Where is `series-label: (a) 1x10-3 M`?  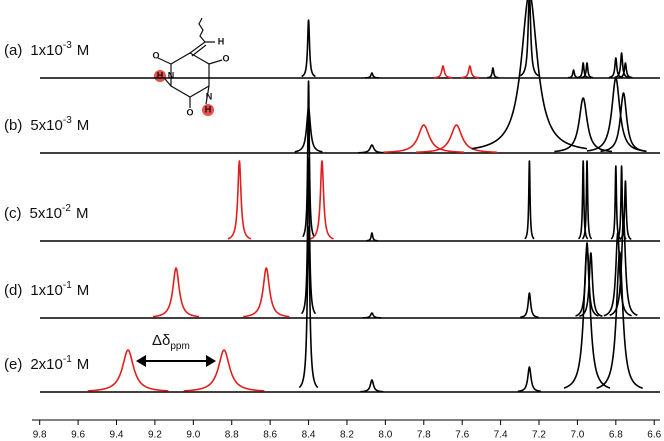
series-label: (a) 1x10-3 M is located at coordinates (46, 49).